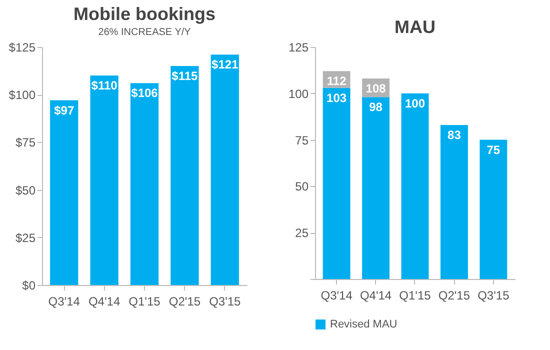 Image resolution: width=550 pixels, height=350 pixels. What do you see at coordinates (302, 140) in the screenshot?
I see `y-tick-label: 75` at bounding box center [302, 140].